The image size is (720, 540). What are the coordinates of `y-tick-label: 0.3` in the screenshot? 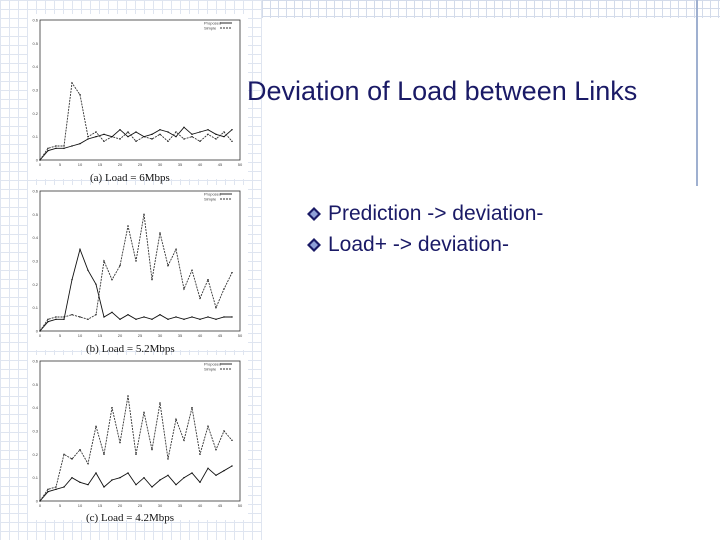 It's located at (35, 90).